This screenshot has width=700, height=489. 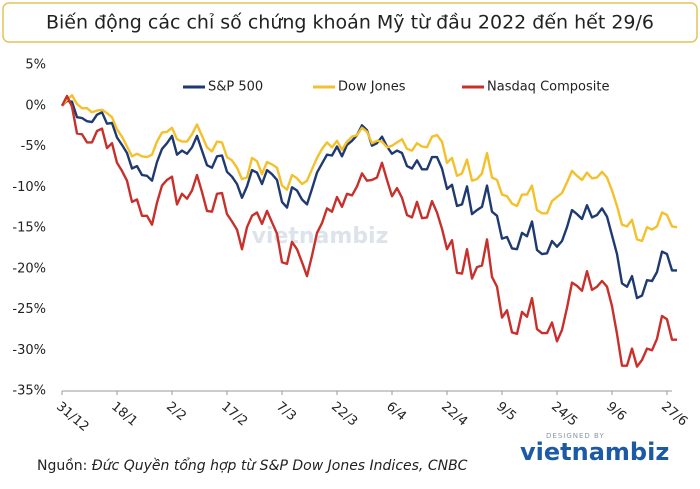 What do you see at coordinates (35, 65) in the screenshot?
I see `y-tick-label: 5%` at bounding box center [35, 65].